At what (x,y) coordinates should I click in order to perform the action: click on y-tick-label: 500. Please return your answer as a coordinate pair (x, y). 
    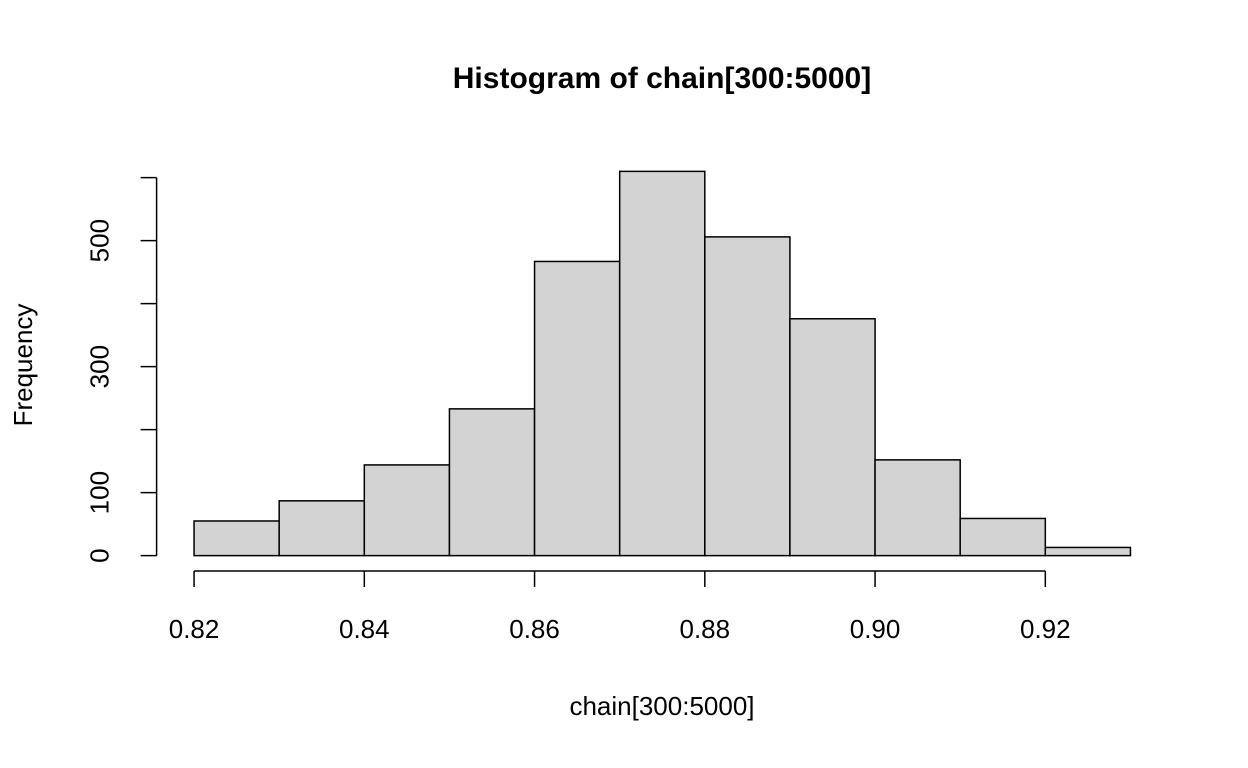
    Looking at the image, I should click on (99, 240).